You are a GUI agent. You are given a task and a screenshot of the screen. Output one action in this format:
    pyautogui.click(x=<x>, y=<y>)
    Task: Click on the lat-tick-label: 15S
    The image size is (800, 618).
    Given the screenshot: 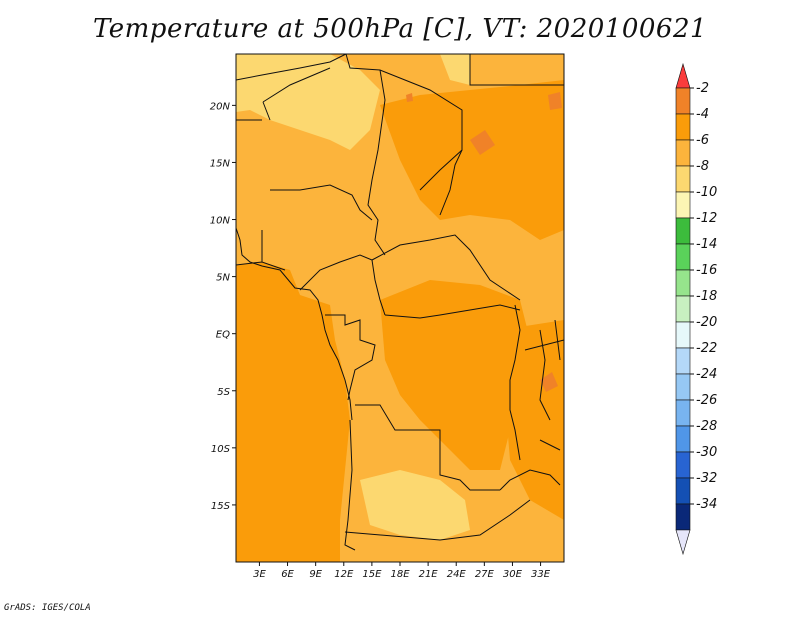 What is the action you would take?
    pyautogui.click(x=221, y=506)
    